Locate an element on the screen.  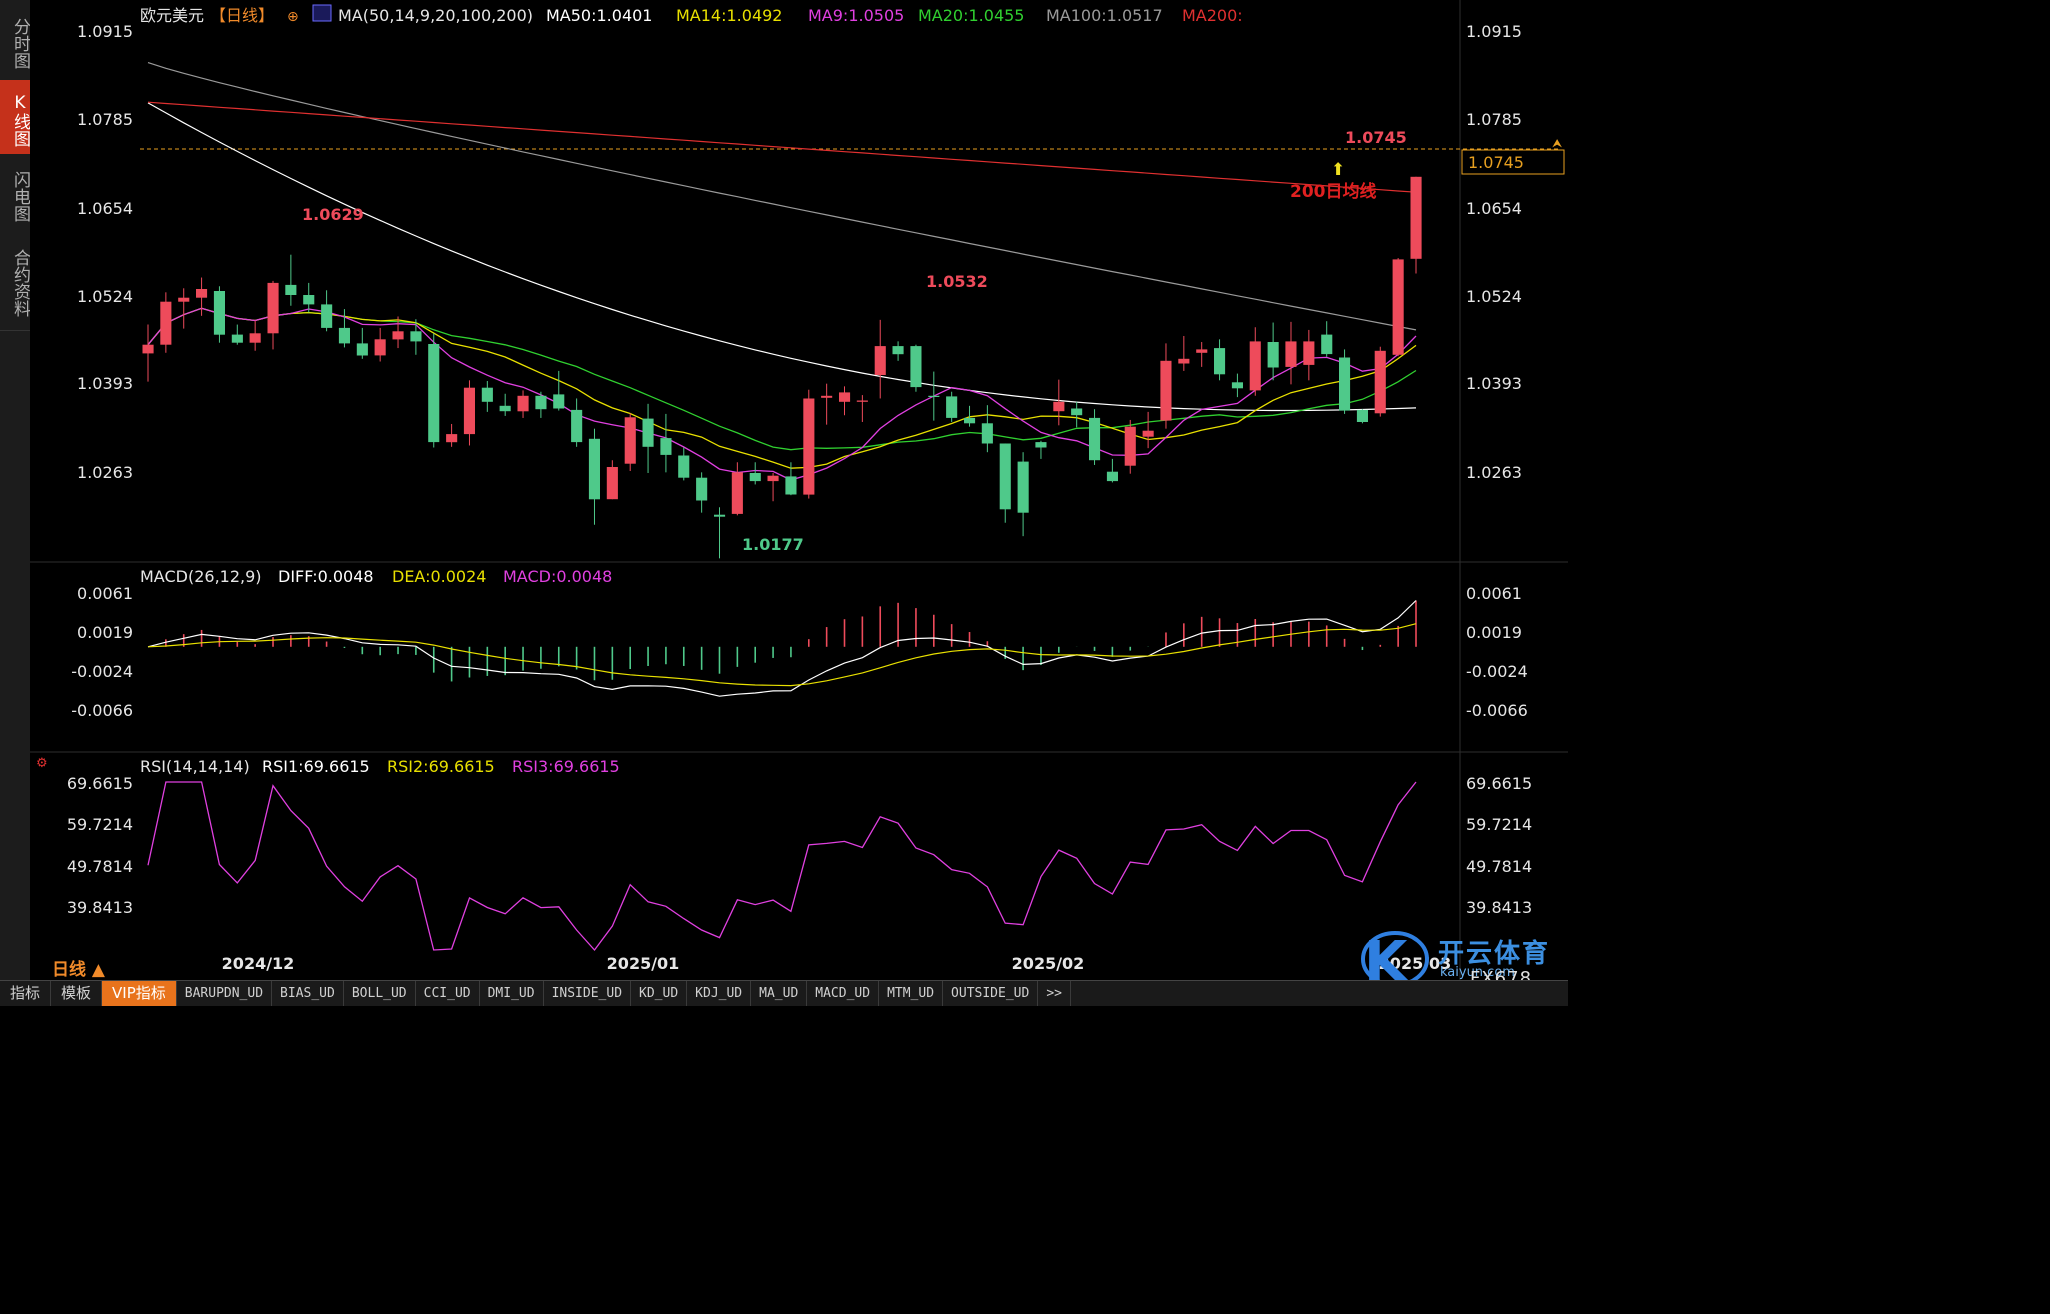
ma9-line is located at coordinates (782, 394).